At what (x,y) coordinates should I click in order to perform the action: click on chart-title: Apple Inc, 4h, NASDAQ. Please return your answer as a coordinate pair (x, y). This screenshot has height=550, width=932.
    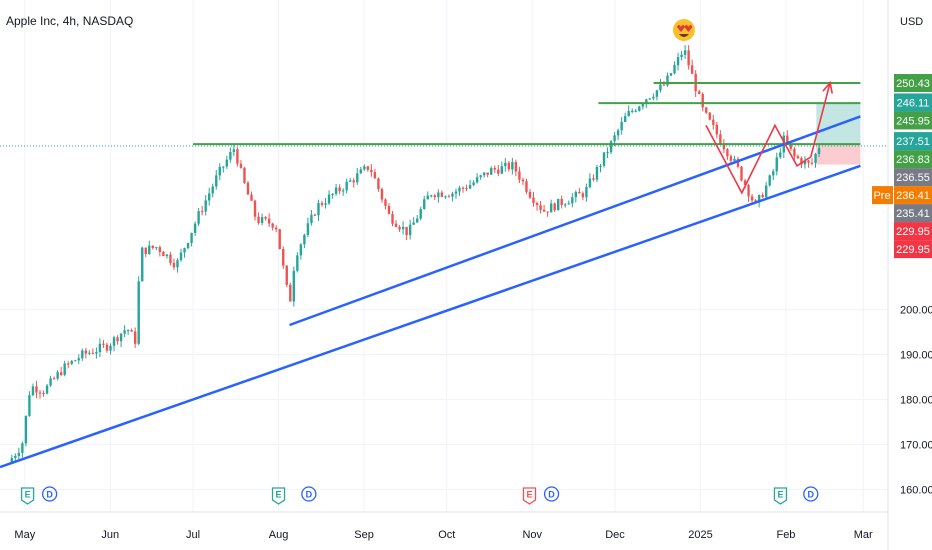
    Looking at the image, I should click on (70, 21).